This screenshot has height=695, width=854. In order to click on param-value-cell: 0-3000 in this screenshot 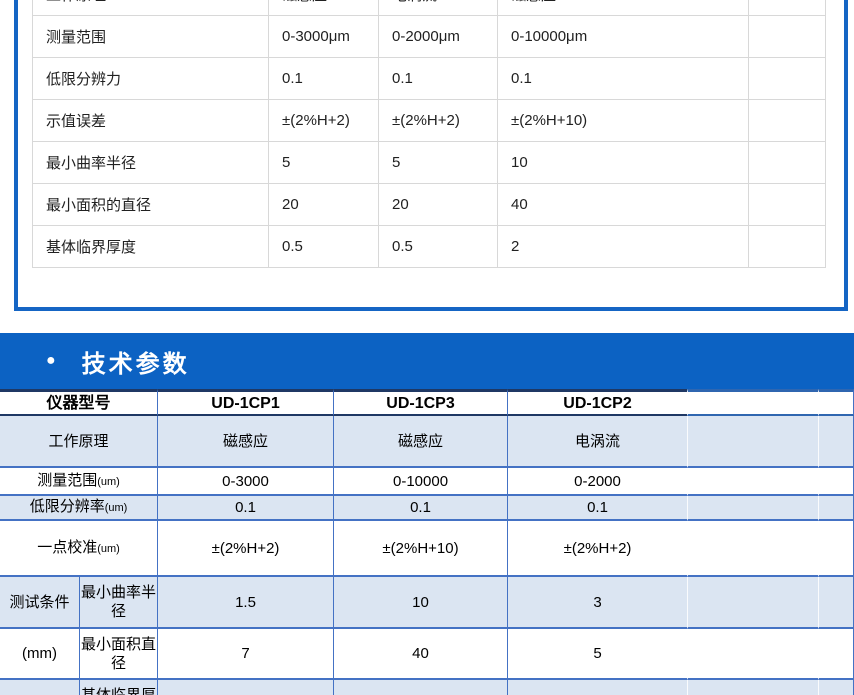, I will do `click(245, 482)`.